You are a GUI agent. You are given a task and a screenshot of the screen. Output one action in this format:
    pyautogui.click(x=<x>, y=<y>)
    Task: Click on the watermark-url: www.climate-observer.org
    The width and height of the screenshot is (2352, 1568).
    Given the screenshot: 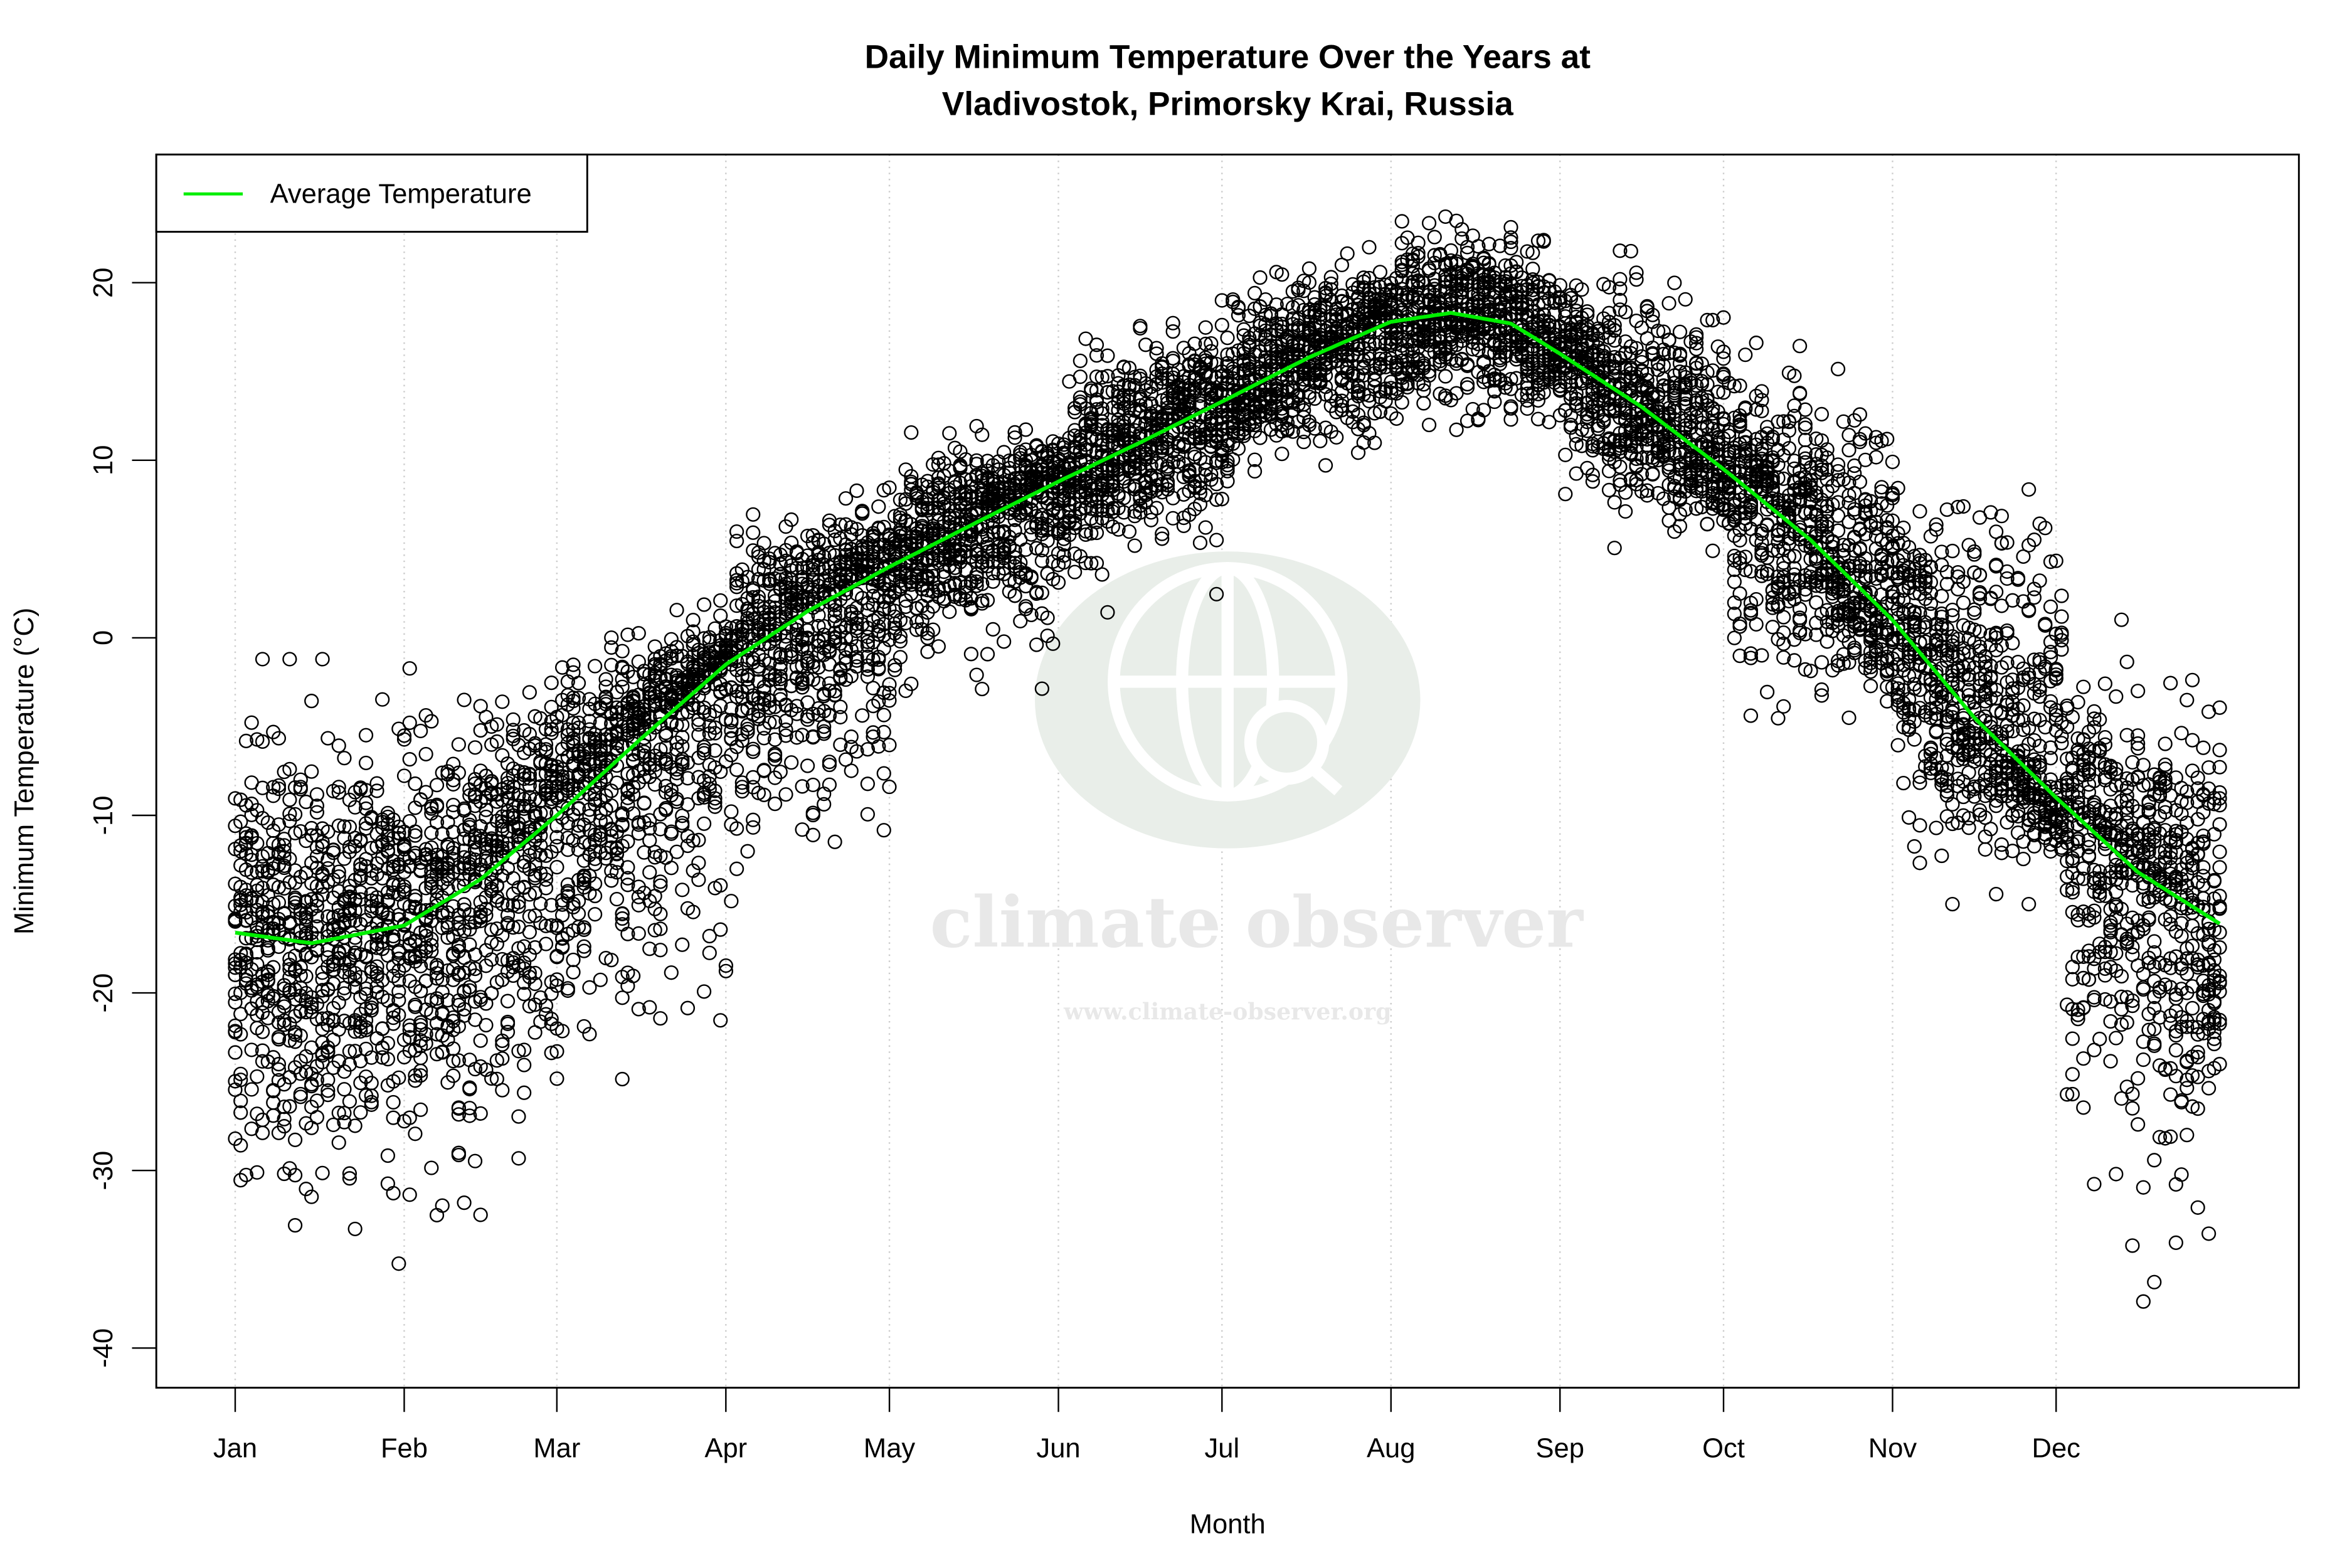 What is the action you would take?
    pyautogui.click(x=1227, y=1012)
    